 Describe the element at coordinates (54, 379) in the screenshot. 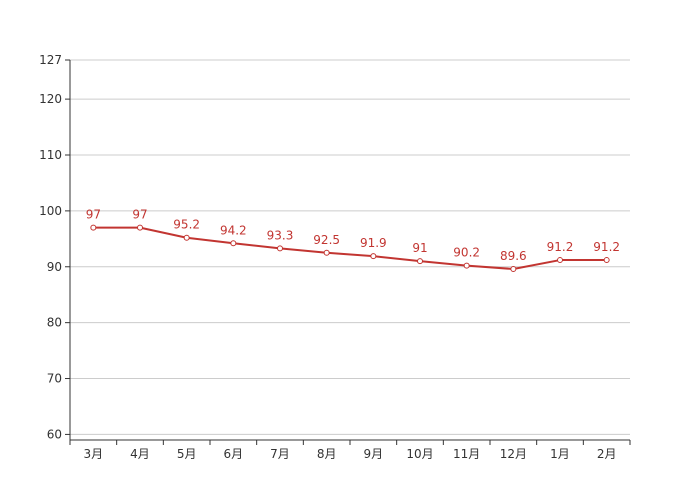

I see `y-tick-label: 70` at that location.